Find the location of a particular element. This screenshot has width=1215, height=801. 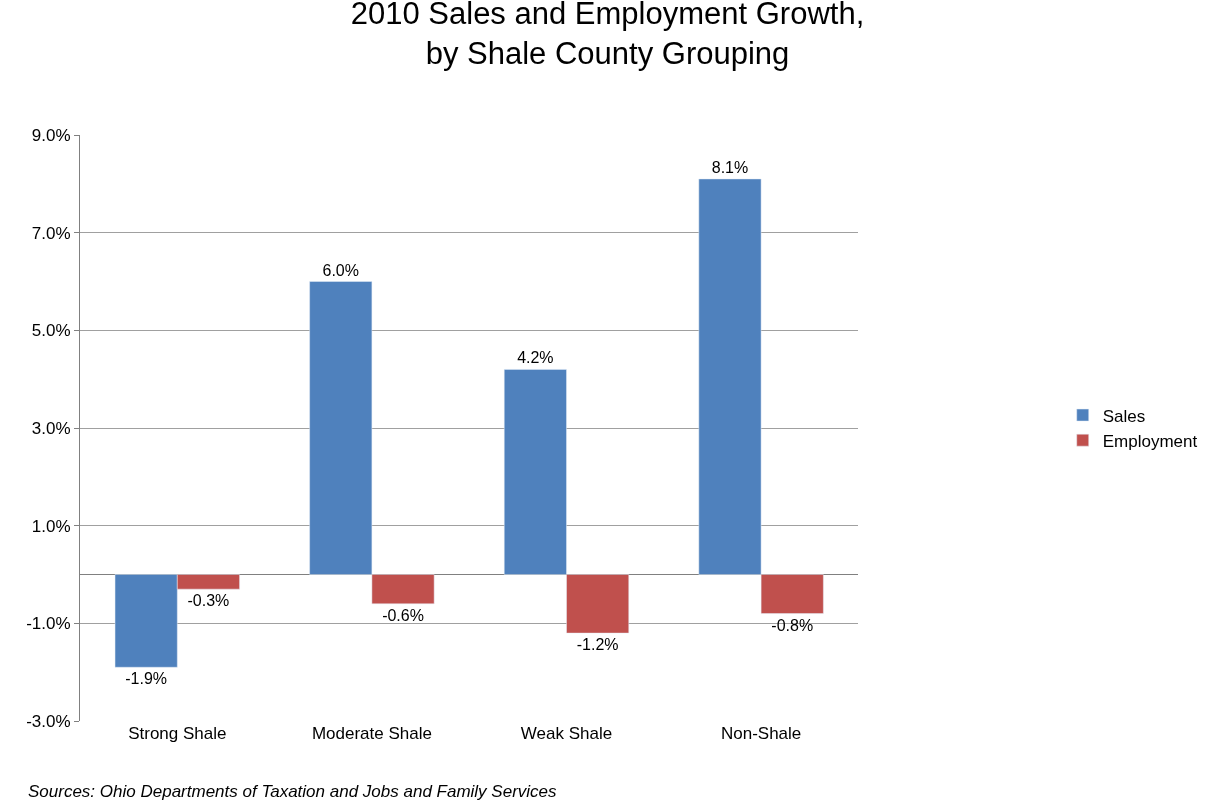

legend-label: Employment is located at coordinates (1150, 441).